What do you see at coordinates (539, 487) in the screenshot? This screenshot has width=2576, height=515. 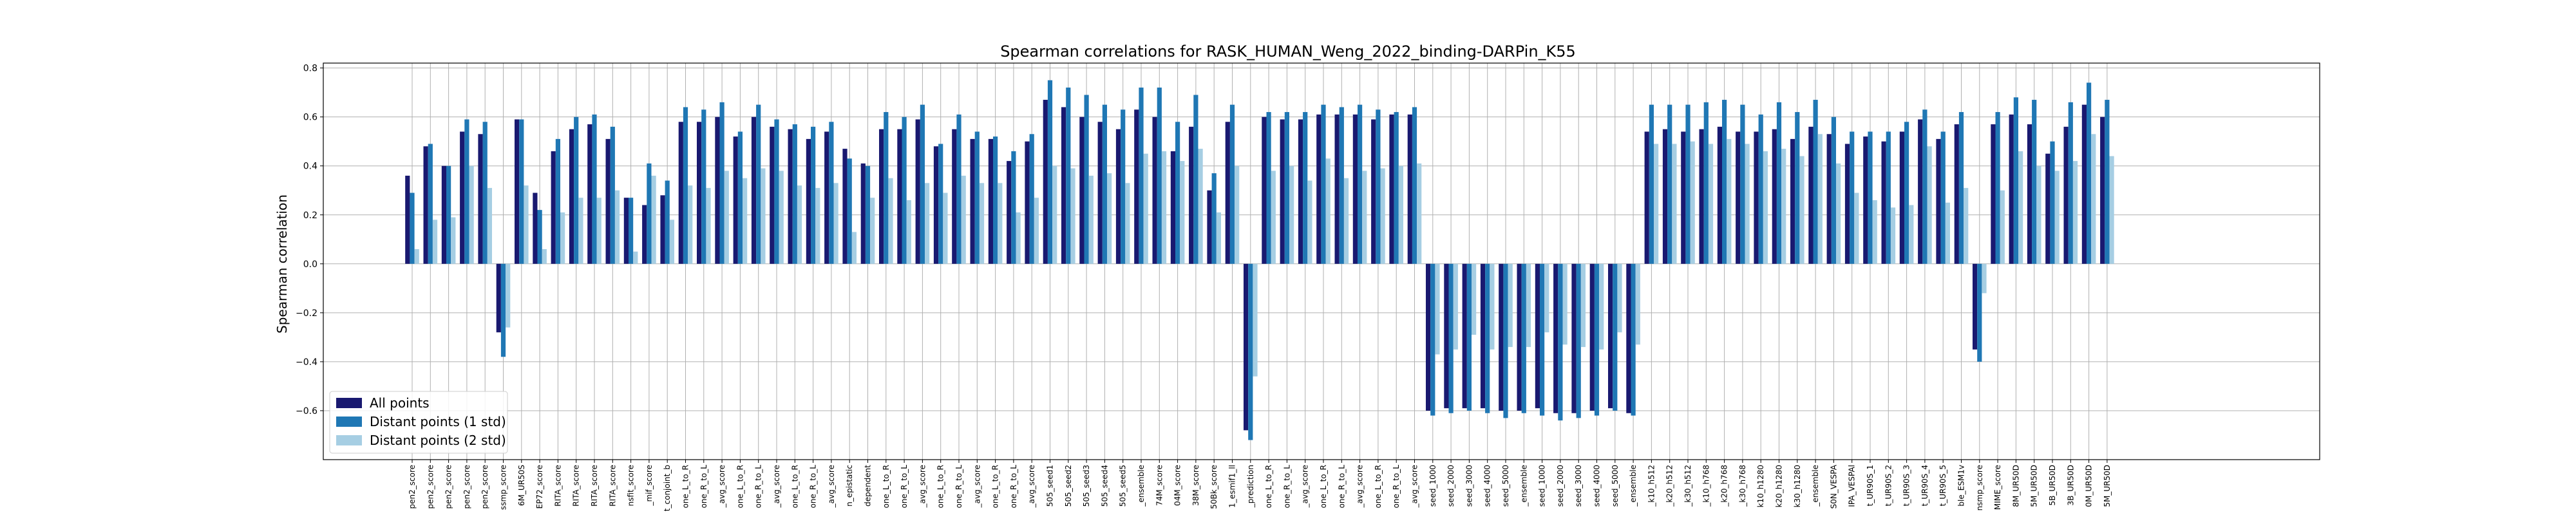 I see `x-tick-label: EP72_score` at bounding box center [539, 487].